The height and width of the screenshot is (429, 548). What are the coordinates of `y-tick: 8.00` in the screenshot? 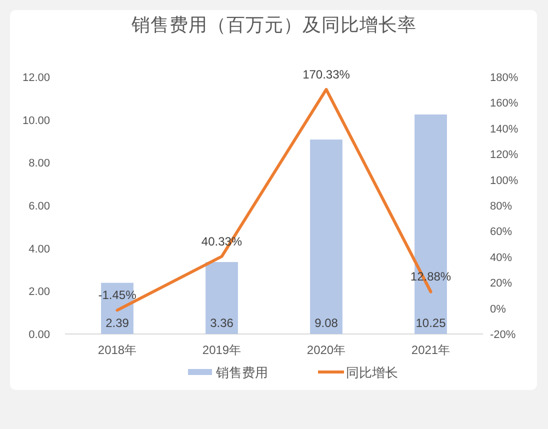 It's located at (39, 164).